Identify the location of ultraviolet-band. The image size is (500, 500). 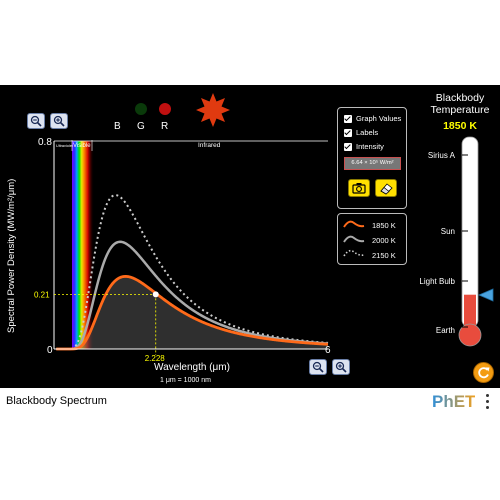
(63, 245).